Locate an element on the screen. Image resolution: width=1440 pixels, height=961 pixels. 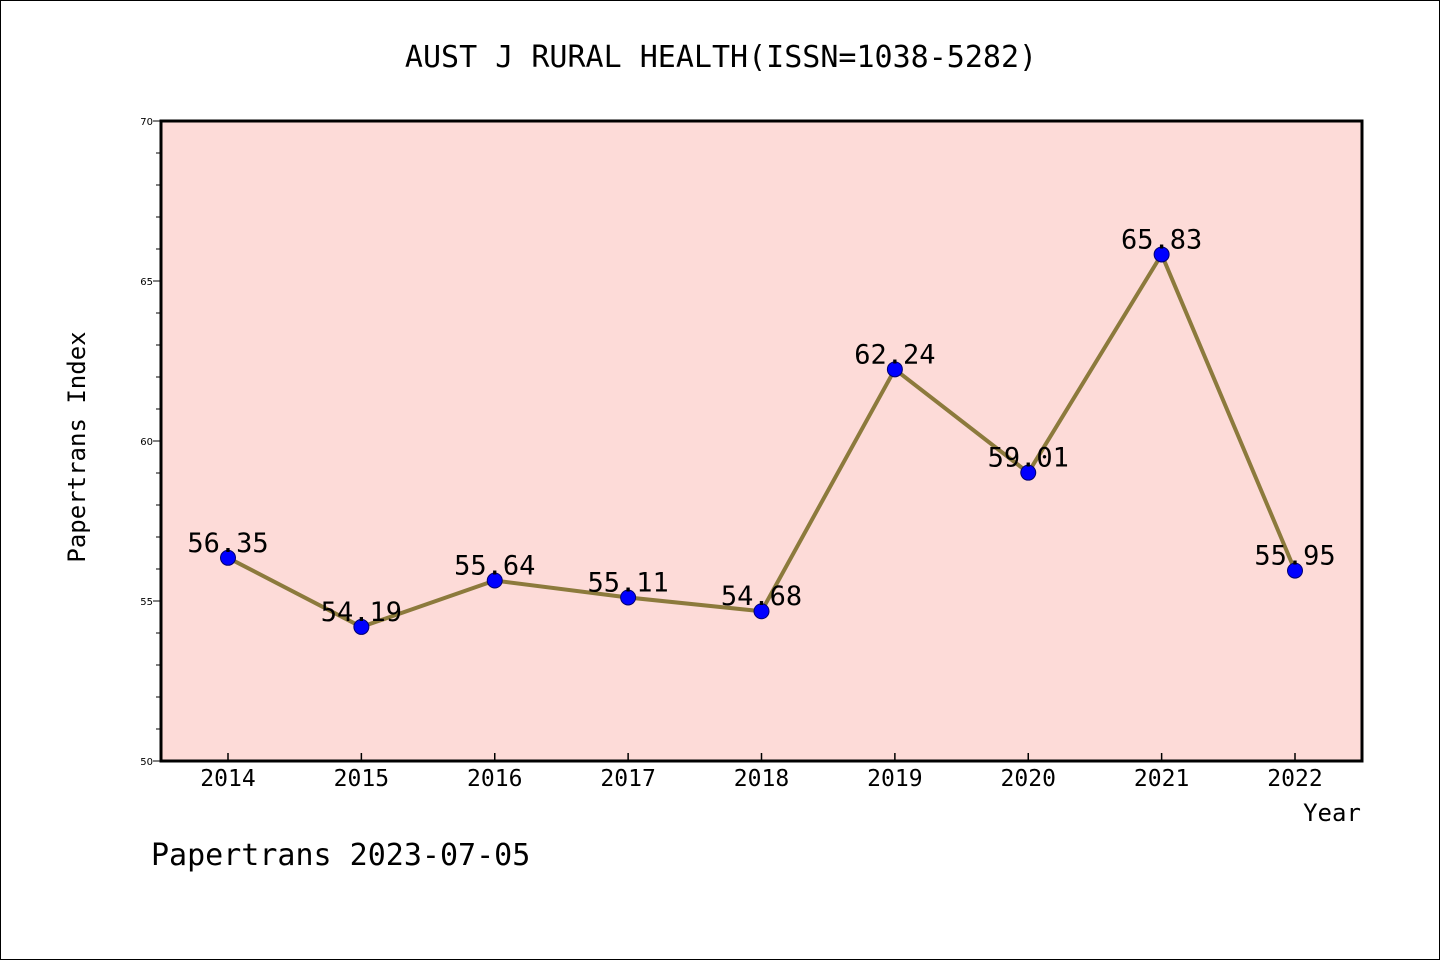
y-tick-label: 65 is located at coordinates (146, 282).